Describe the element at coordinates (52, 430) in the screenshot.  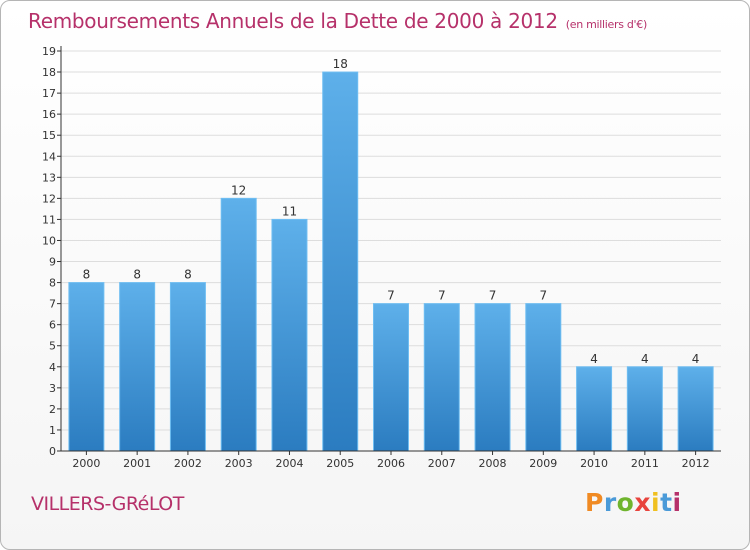
I see `y-tick-label: 1` at that location.